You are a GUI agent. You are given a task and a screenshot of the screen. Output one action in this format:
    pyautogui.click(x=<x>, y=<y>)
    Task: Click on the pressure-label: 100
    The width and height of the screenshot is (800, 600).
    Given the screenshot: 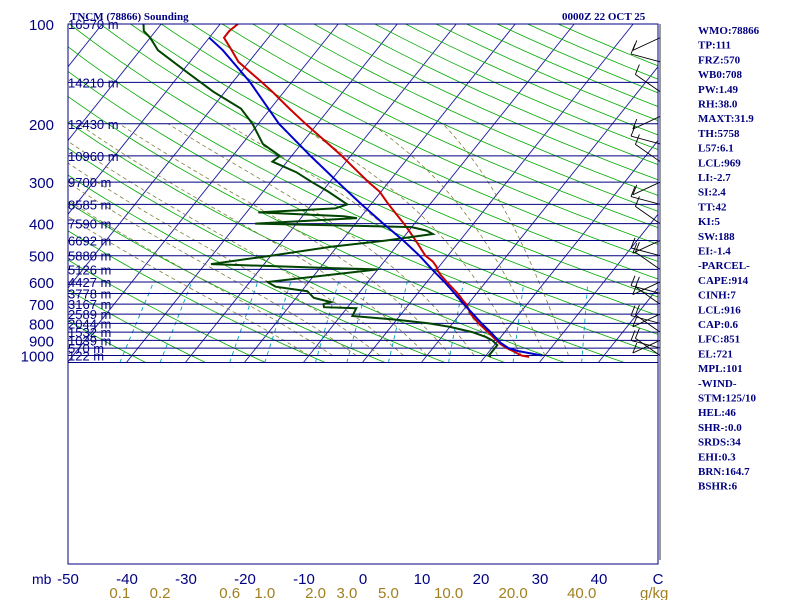 What is the action you would take?
    pyautogui.click(x=41, y=25)
    